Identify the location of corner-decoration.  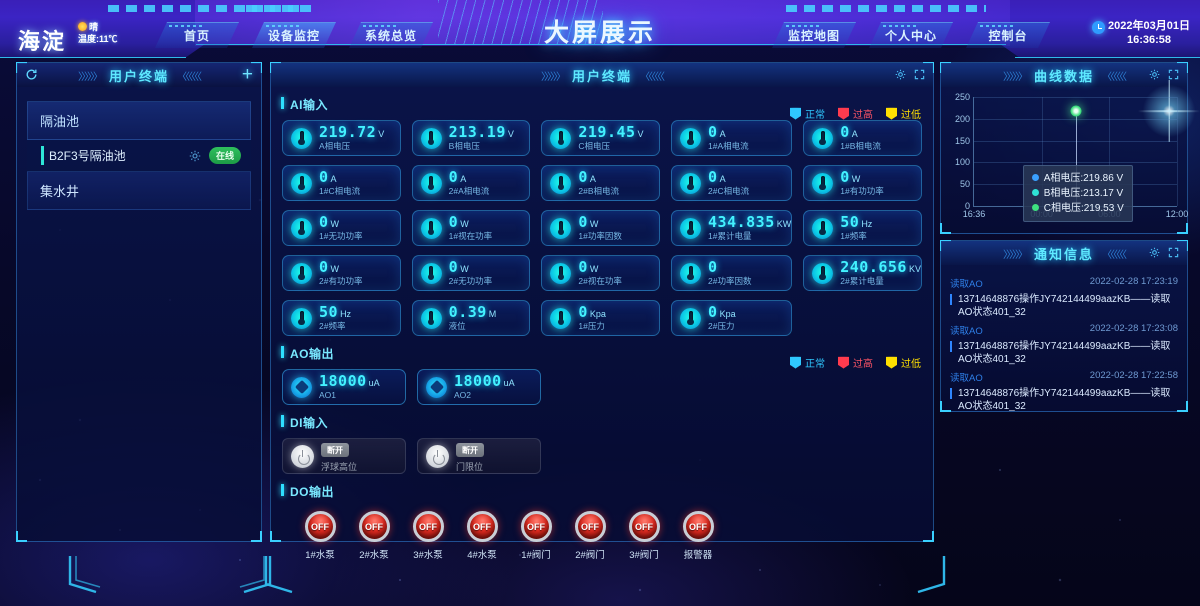
(256, 536).